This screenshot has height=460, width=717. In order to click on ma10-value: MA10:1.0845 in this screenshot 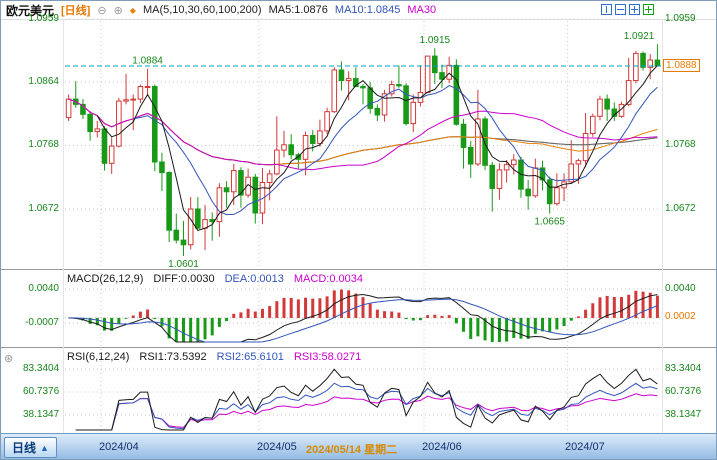, I will do `click(367, 10)`.